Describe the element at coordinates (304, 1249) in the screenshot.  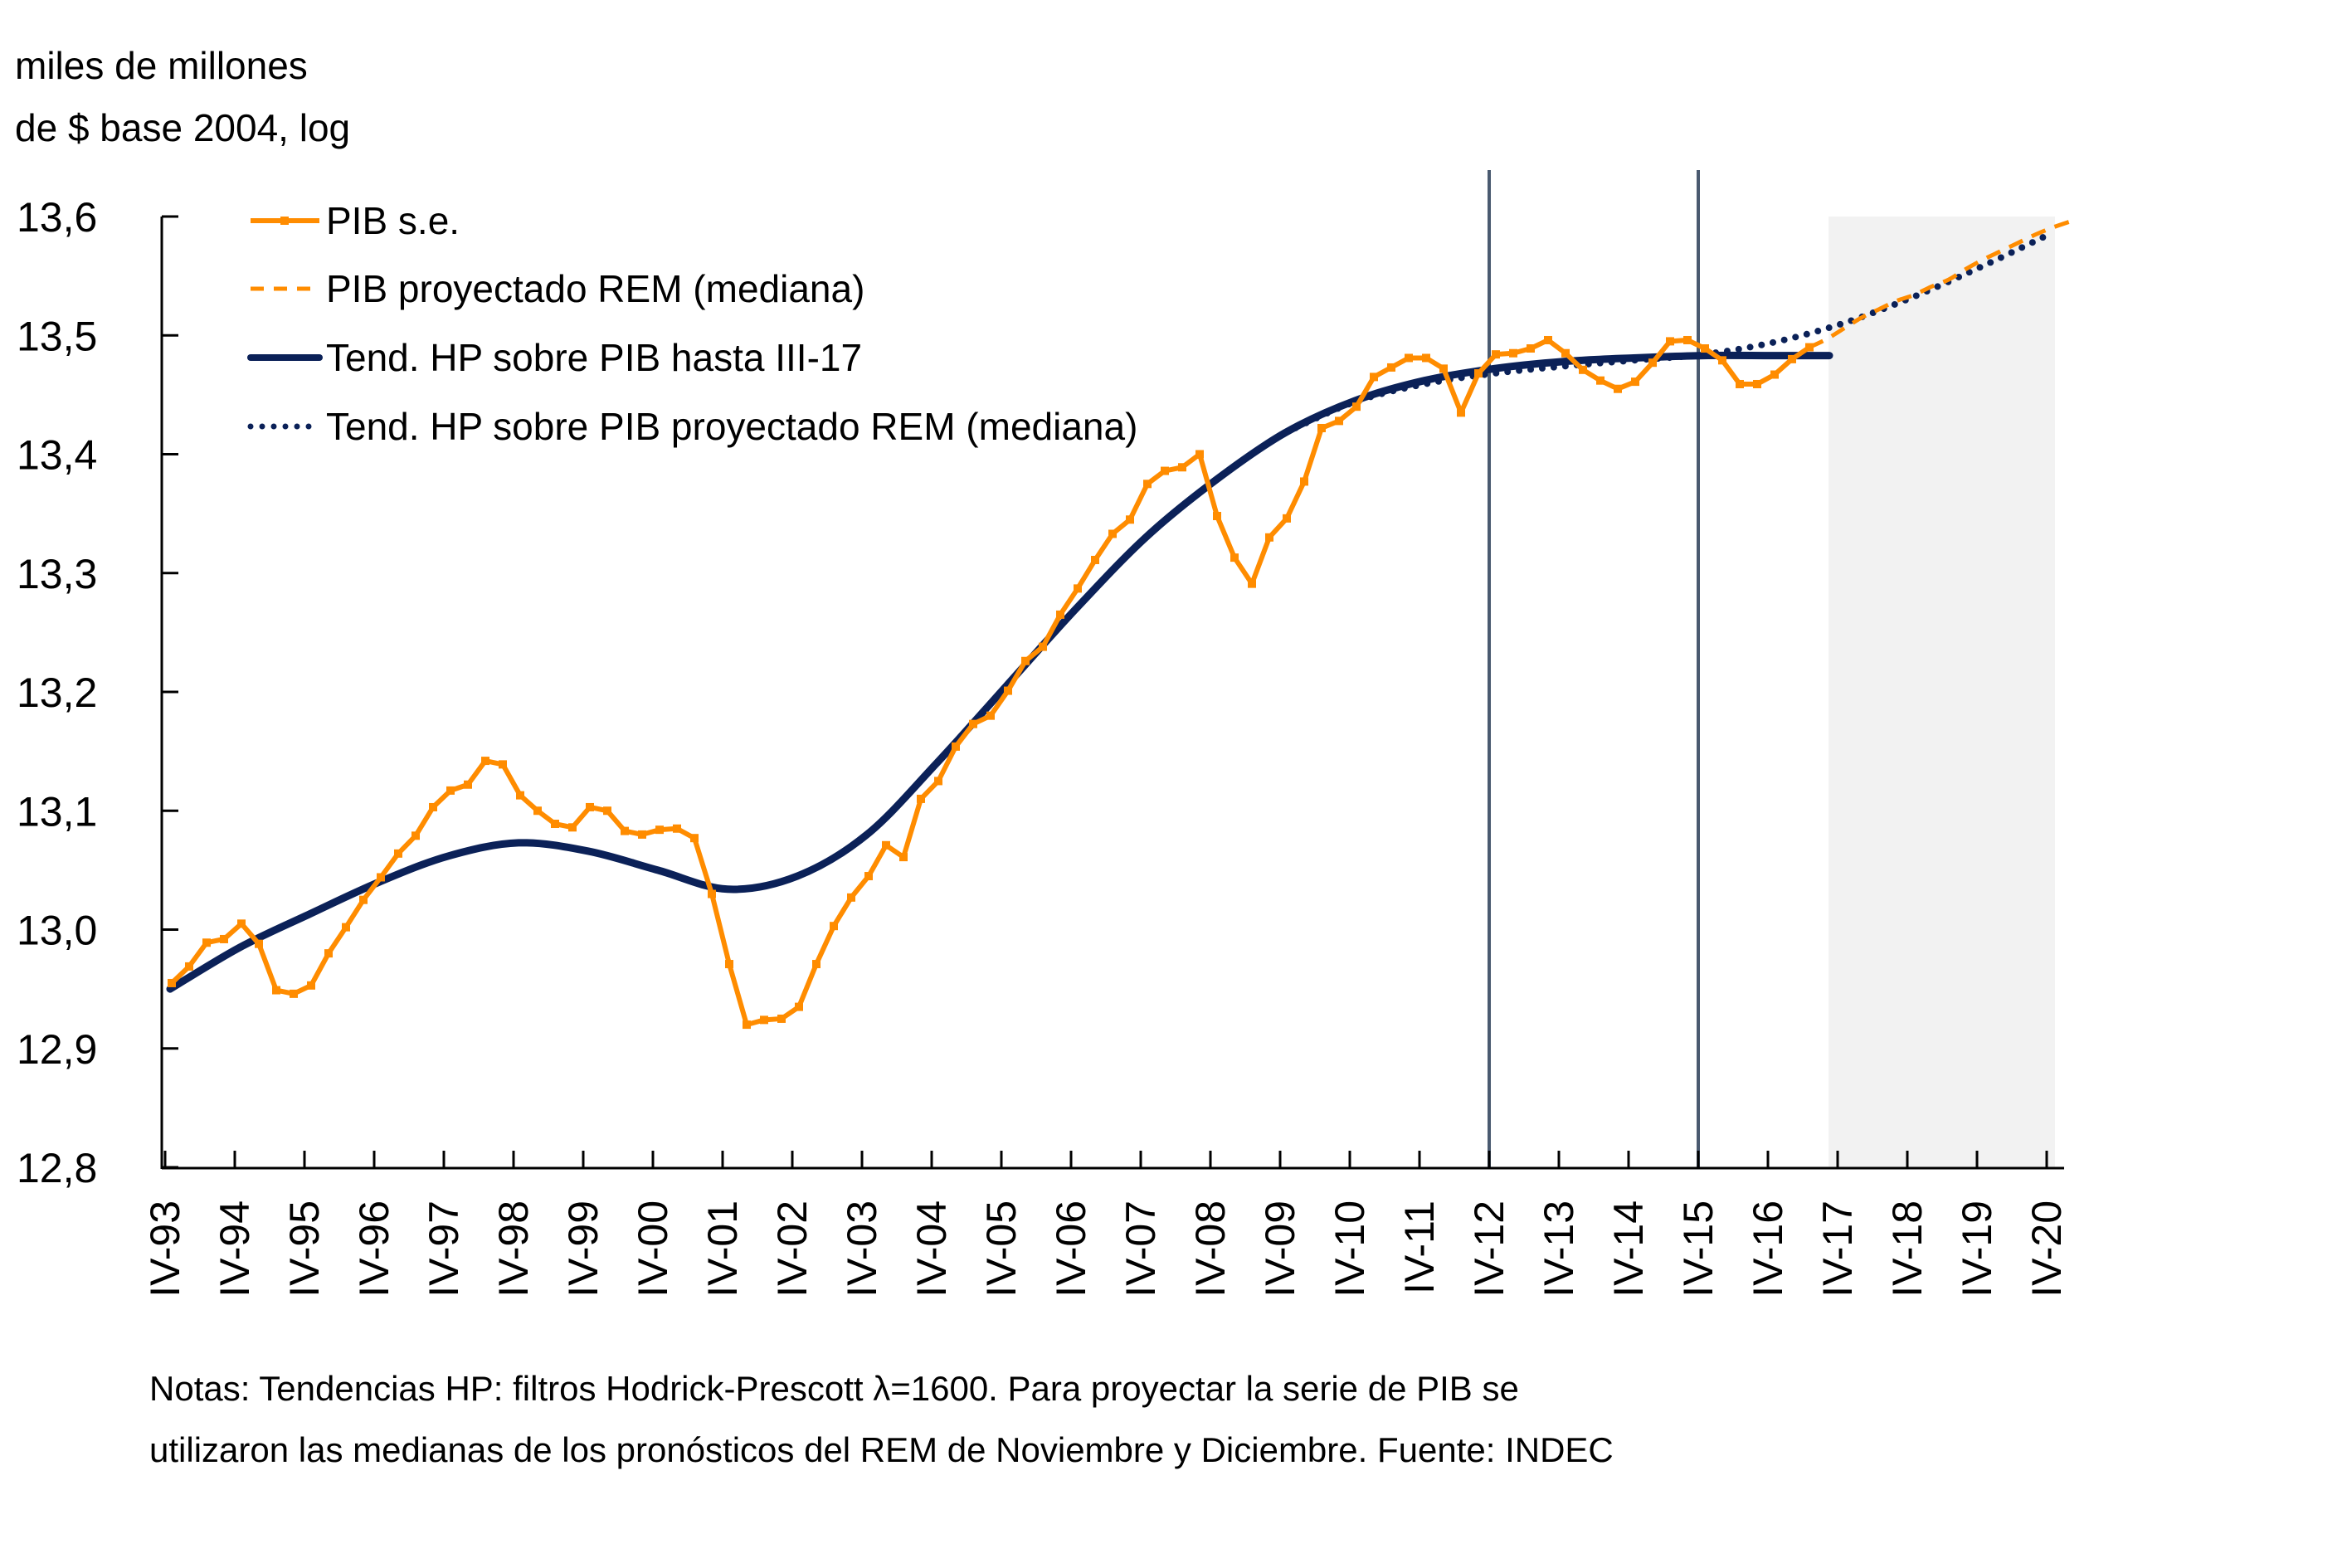
I see `x-tick-label: IV-95` at that location.